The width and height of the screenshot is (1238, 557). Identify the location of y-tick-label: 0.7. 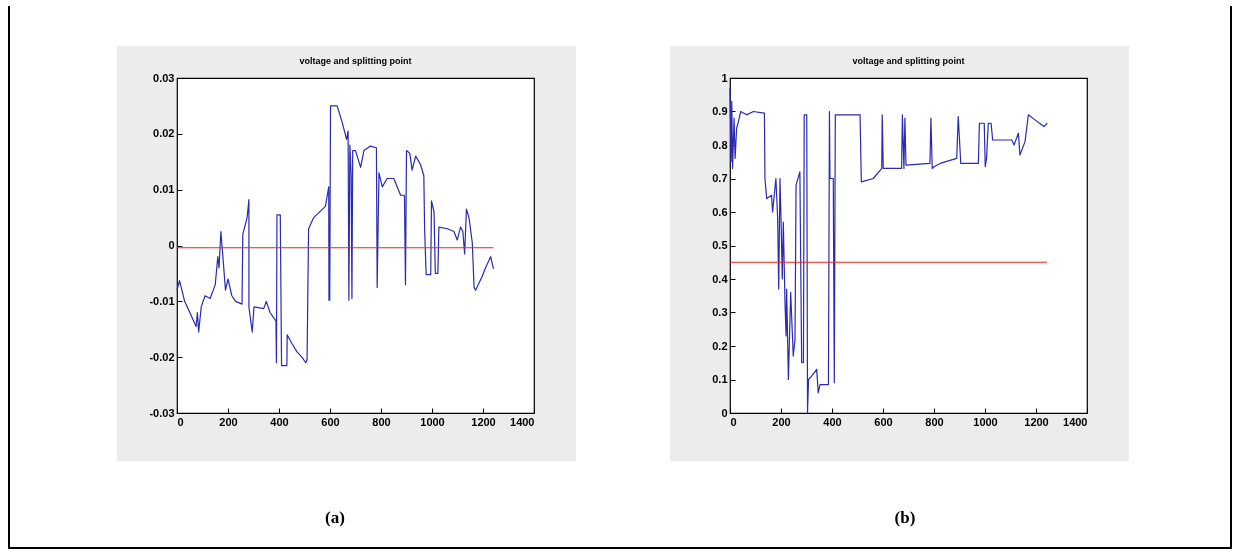
(720, 178).